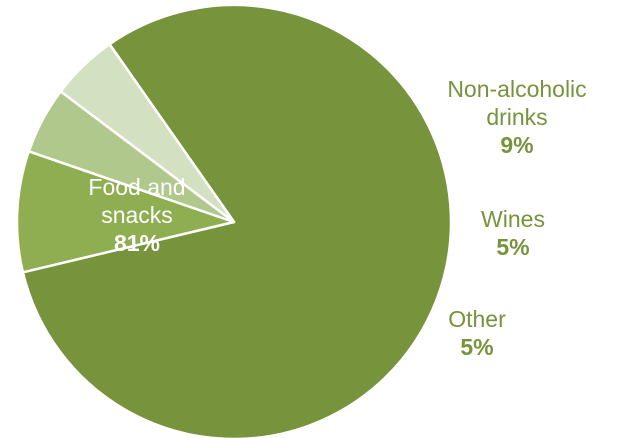 The image size is (617, 438). I want to click on pie-label-name-line: Non-alcoholic, so click(516, 89).